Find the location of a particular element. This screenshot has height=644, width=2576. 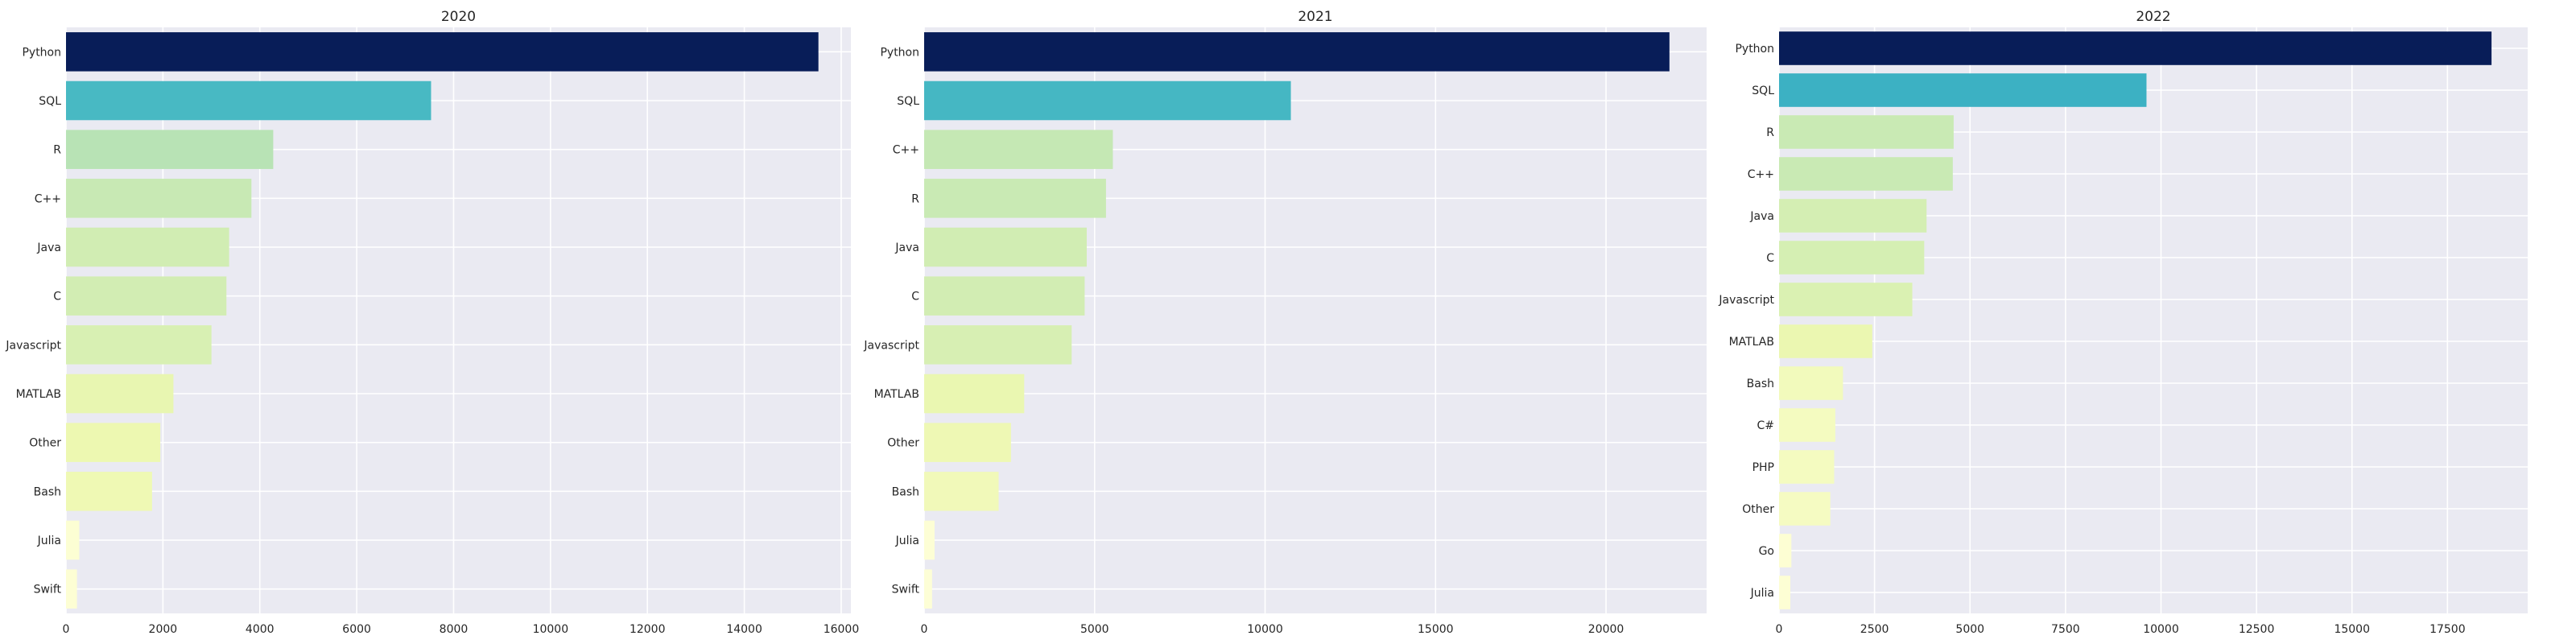

bar-C# is located at coordinates (1807, 425).